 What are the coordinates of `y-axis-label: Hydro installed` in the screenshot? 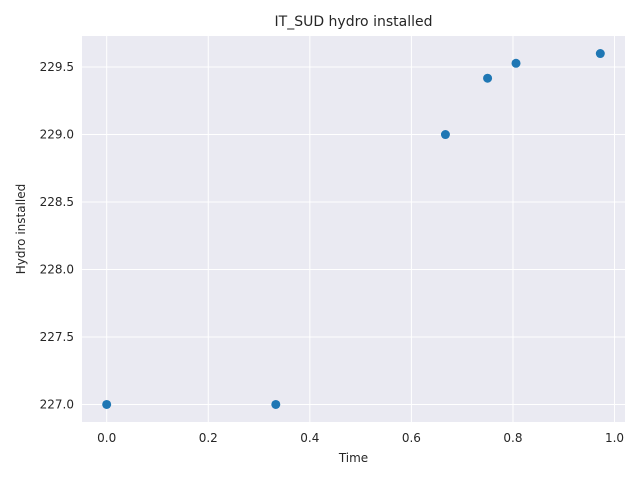 It's located at (21, 229).